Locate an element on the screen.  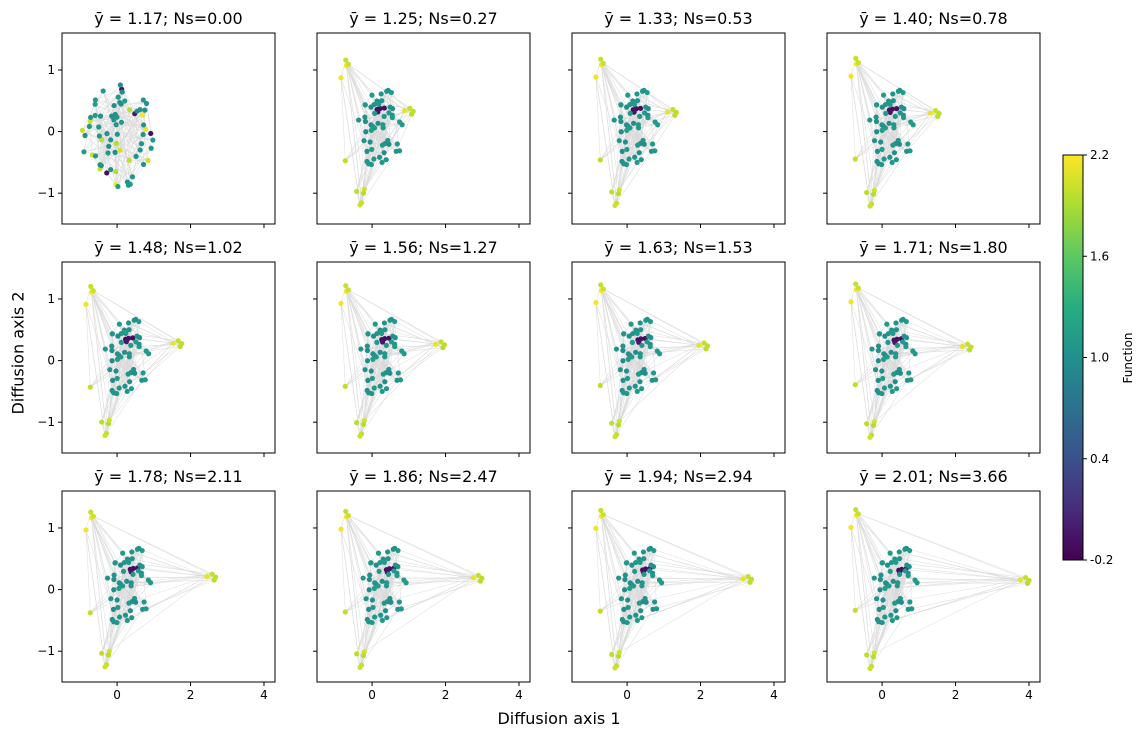
panel: ȳ = 1.40; Ns=0.78 is located at coordinates (932, 118).